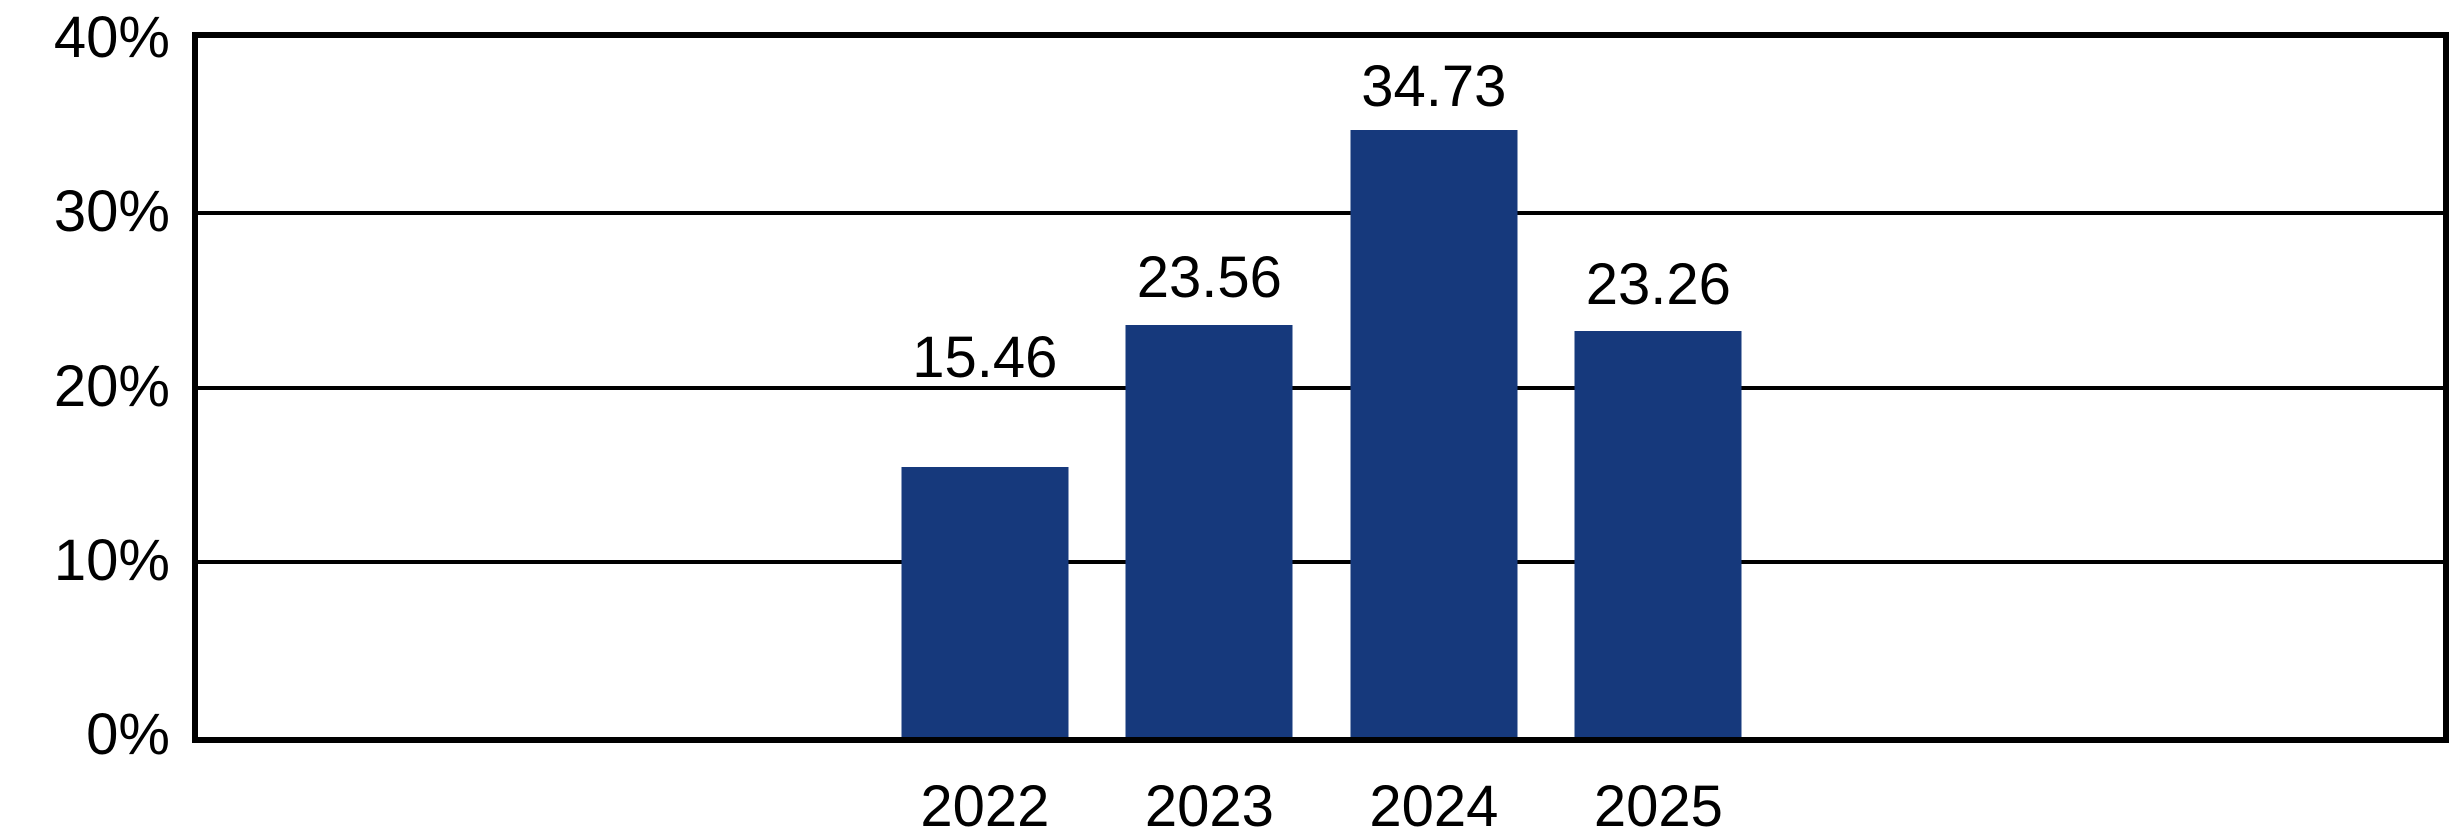 This screenshot has width=2450, height=833. I want to click on y-tick-label-30: 30%, so click(111, 212).